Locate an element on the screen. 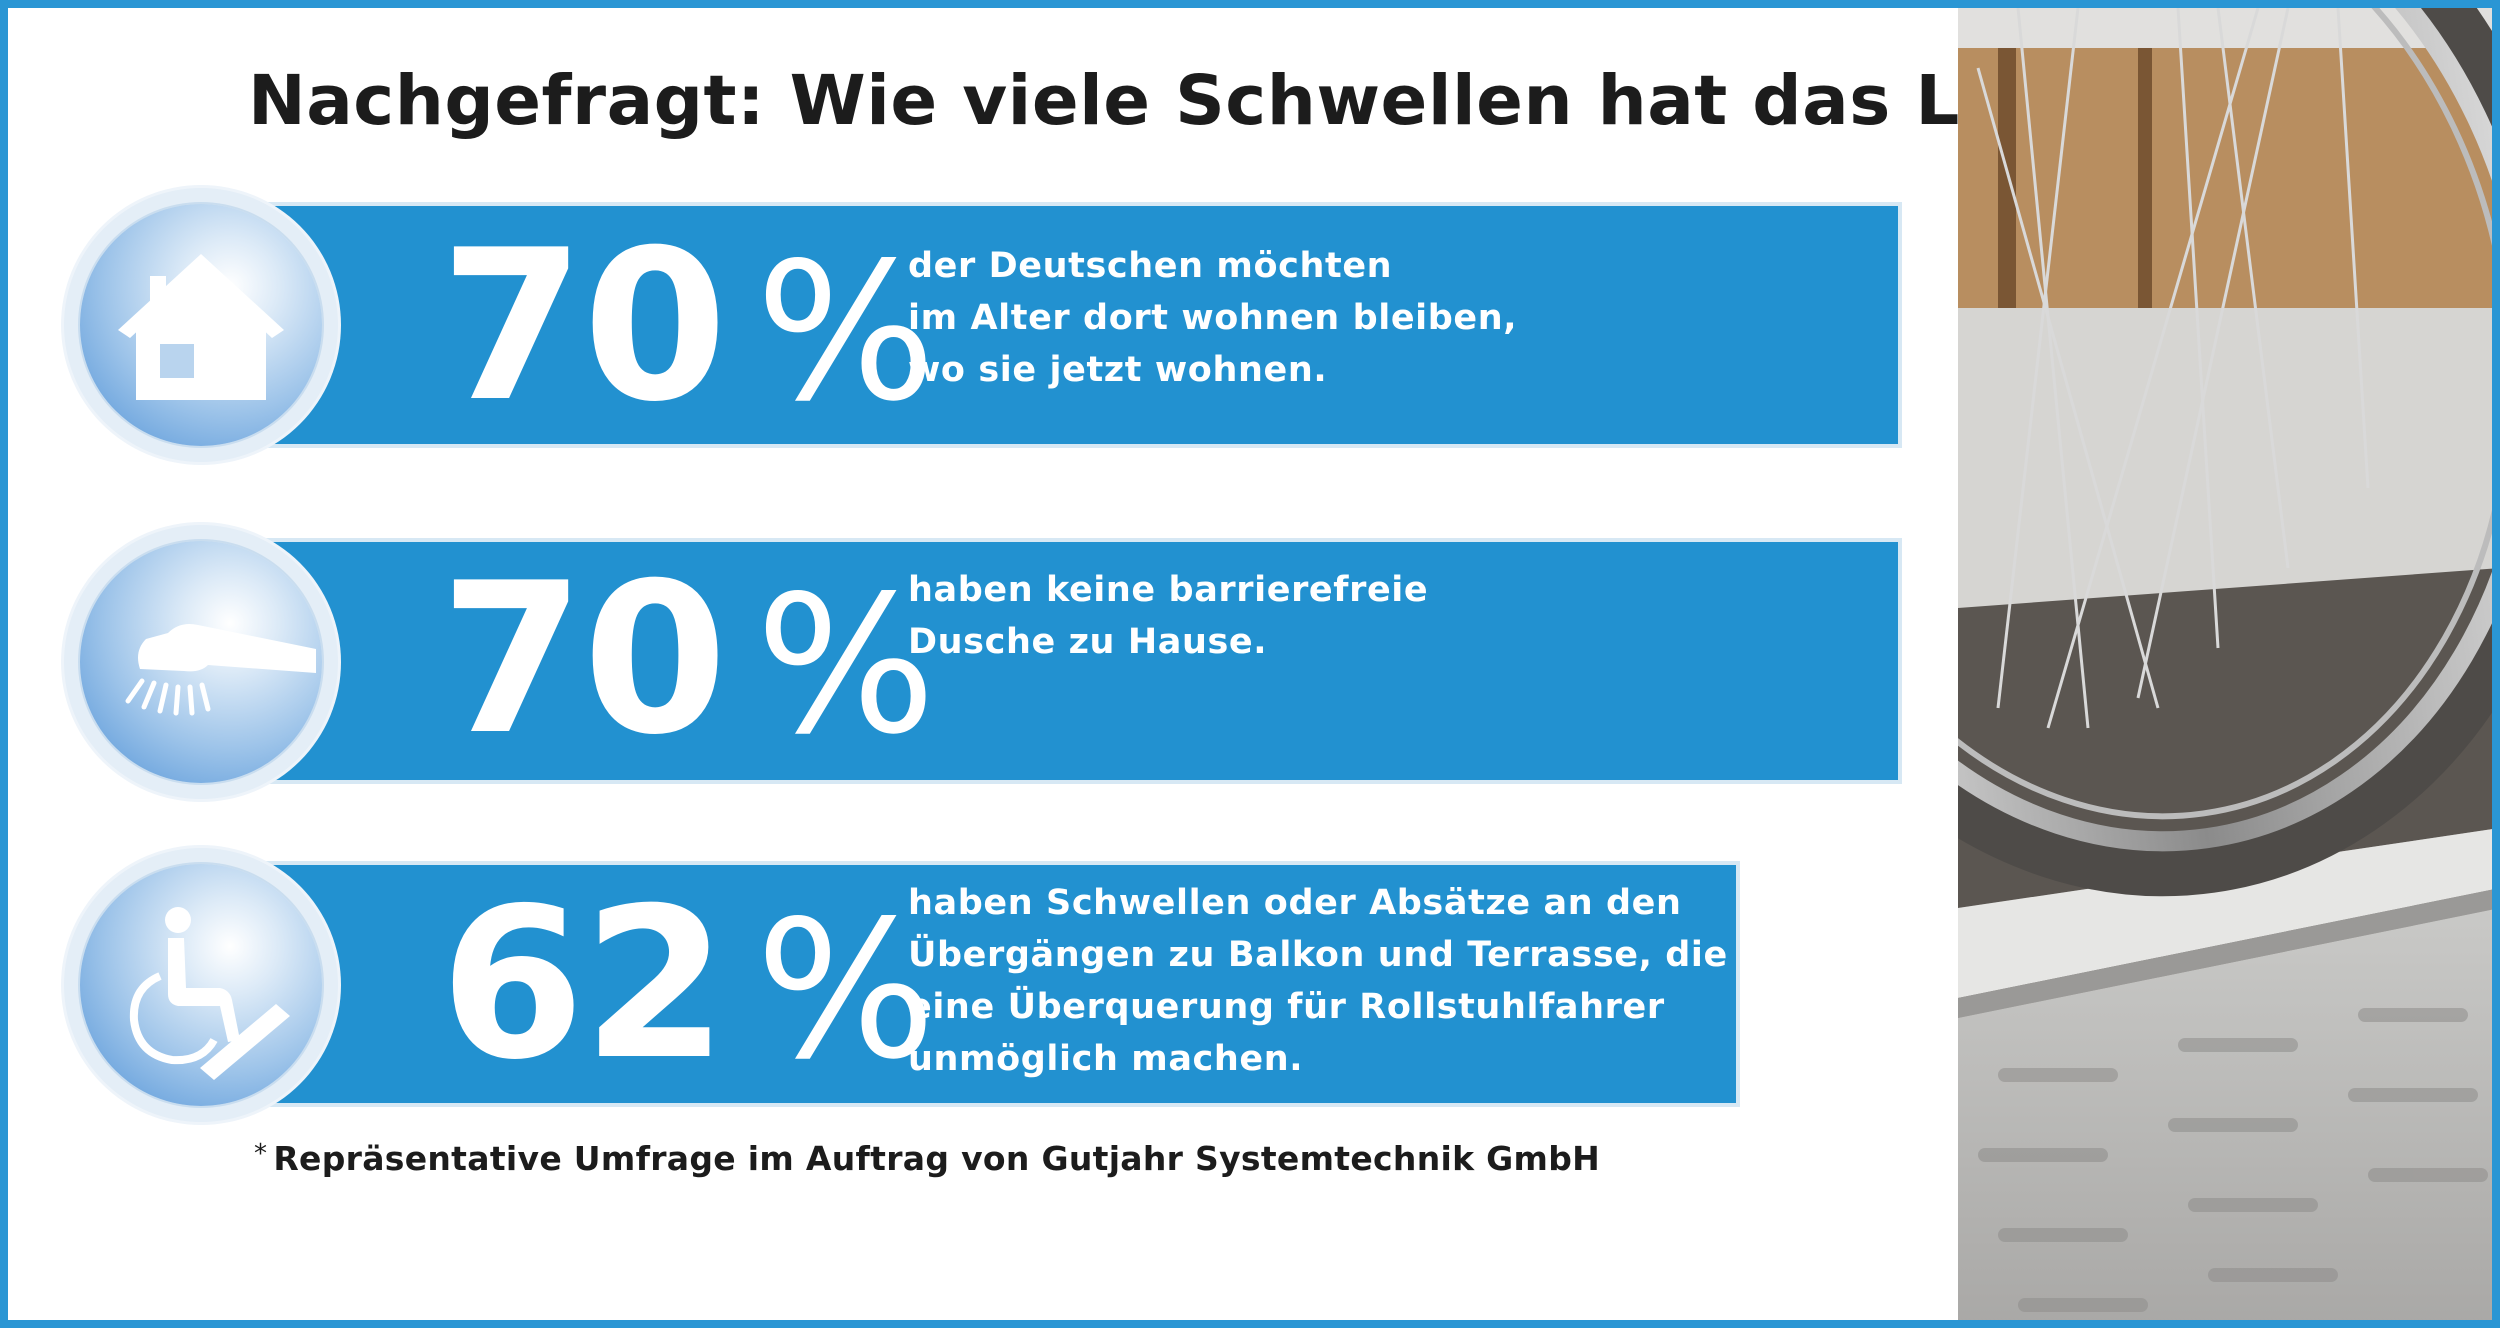 This screenshot has height=1328, width=2500. stat-unit-2: % is located at coordinates (845, 665).